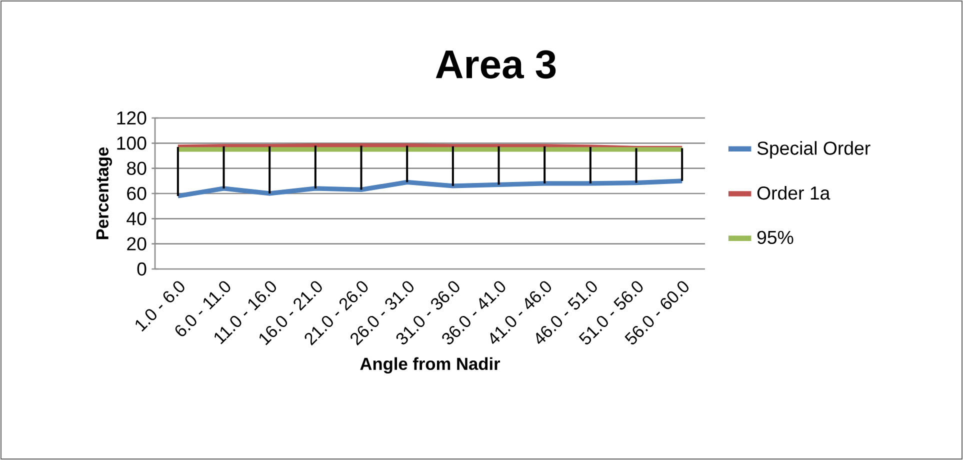 The height and width of the screenshot is (460, 963). What do you see at coordinates (141, 269) in the screenshot?
I see `y-tick-label: 0` at bounding box center [141, 269].